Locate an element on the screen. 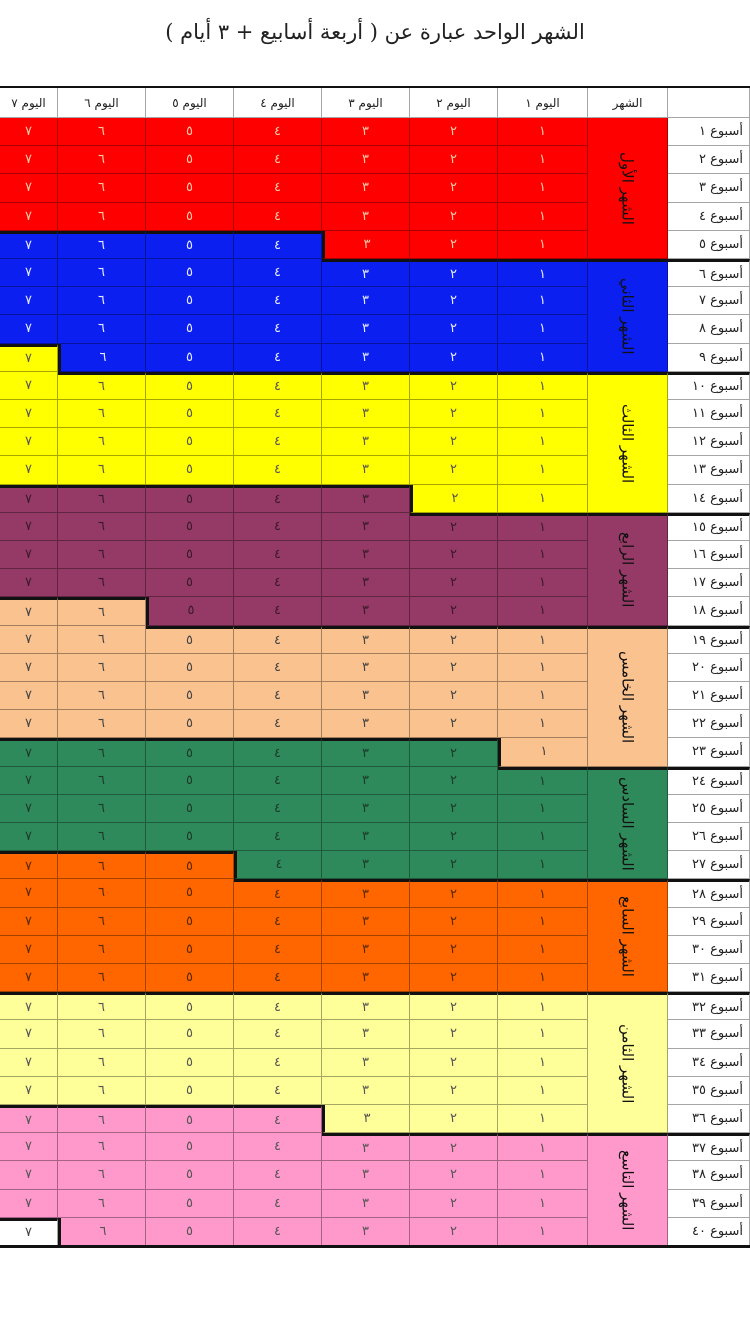 This screenshot has height=1334, width=750. month-label-cell: الشهر الثامن is located at coordinates (628, 1063).